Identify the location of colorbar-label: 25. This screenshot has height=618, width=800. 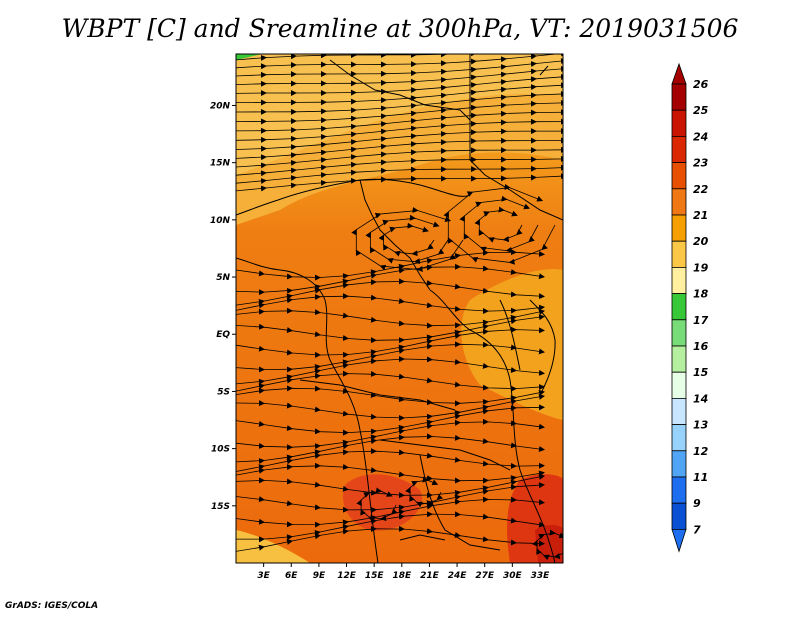
(701, 110).